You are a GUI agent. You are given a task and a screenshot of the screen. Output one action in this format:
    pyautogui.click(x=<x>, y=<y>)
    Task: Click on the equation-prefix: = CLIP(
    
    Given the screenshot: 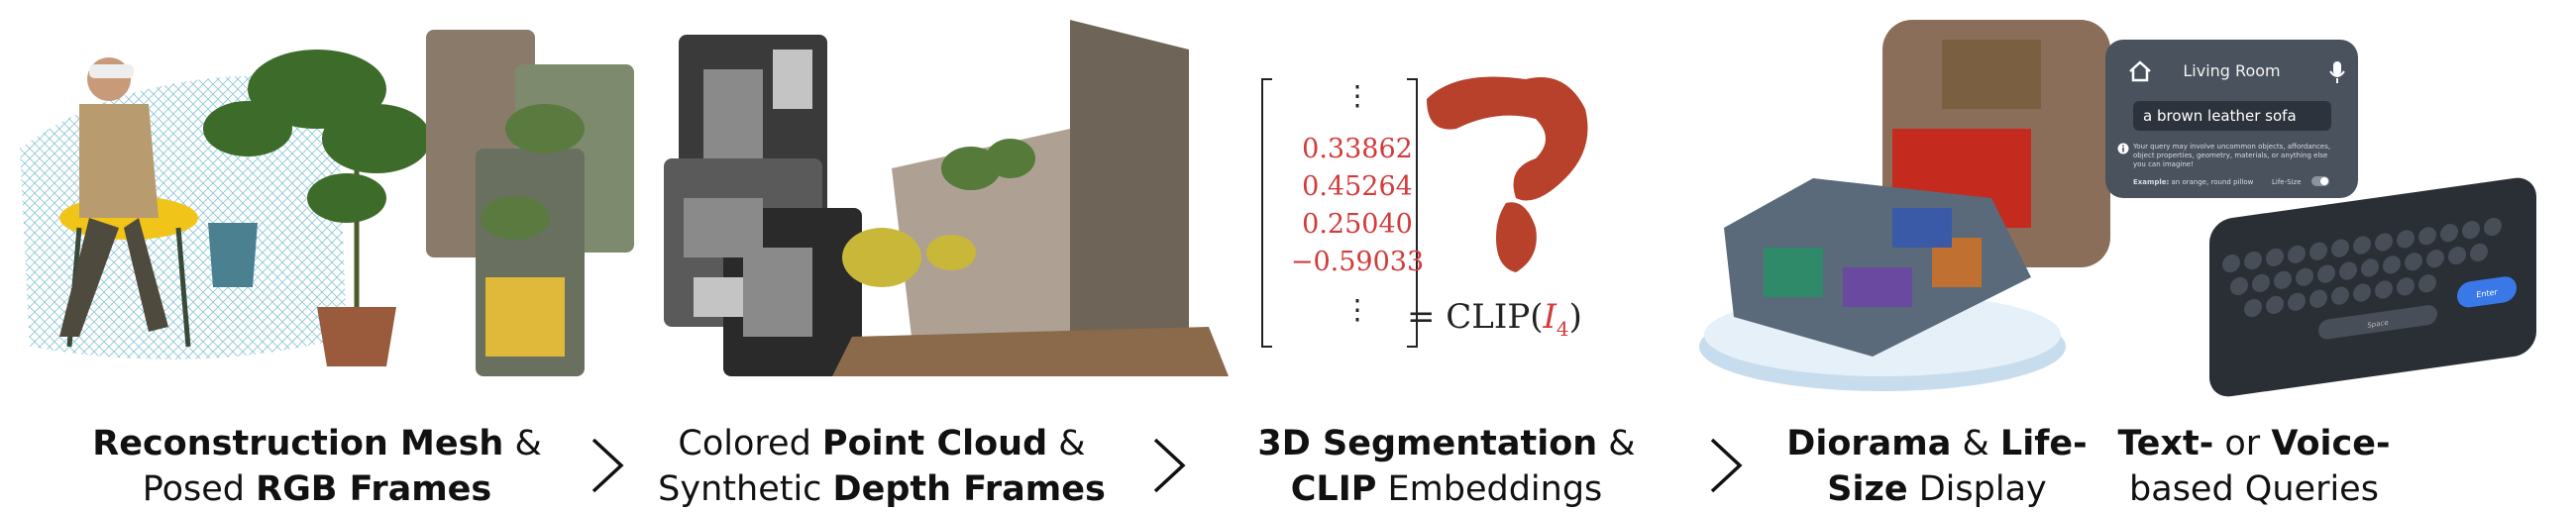 What is the action you would take?
    pyautogui.click(x=1475, y=317)
    